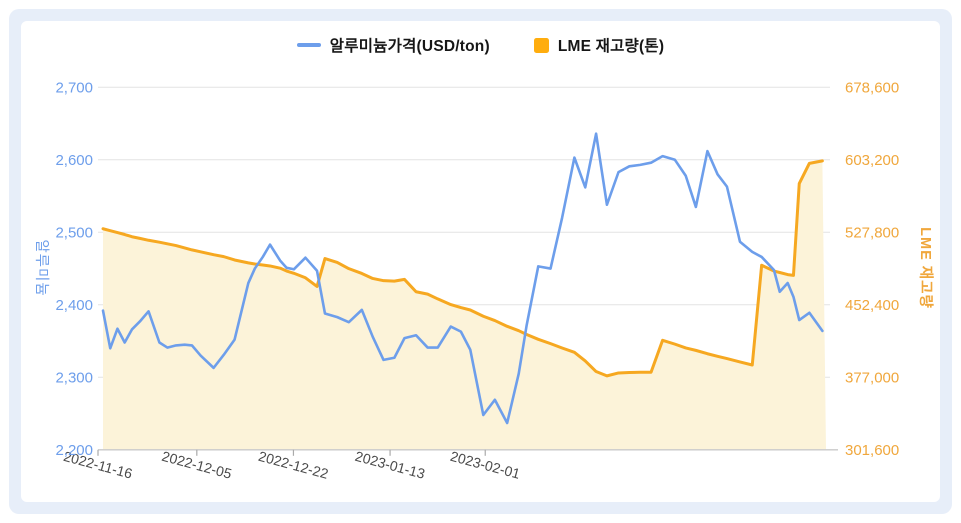 The width and height of the screenshot is (961, 523). What do you see at coordinates (409, 46) in the screenshot?
I see `legend-label-aluminum-price: 알루미늄가격(USD/ton)` at bounding box center [409, 46].